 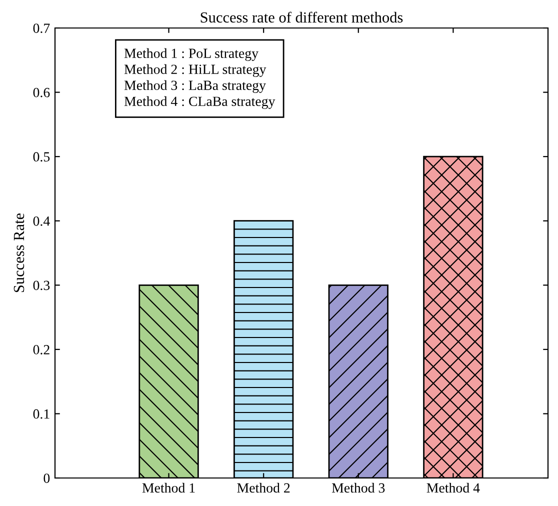 I want to click on annotation: Method 3 : LaBa strategy, so click(x=195, y=86).